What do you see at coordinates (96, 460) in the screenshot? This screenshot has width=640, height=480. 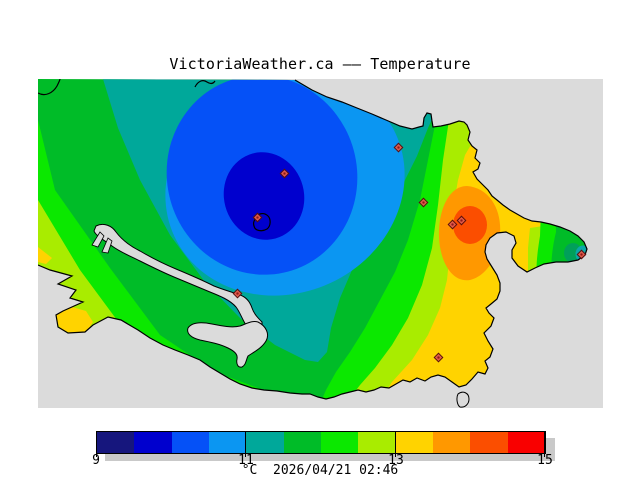 I see `legend-label-9: 9` at bounding box center [96, 460].